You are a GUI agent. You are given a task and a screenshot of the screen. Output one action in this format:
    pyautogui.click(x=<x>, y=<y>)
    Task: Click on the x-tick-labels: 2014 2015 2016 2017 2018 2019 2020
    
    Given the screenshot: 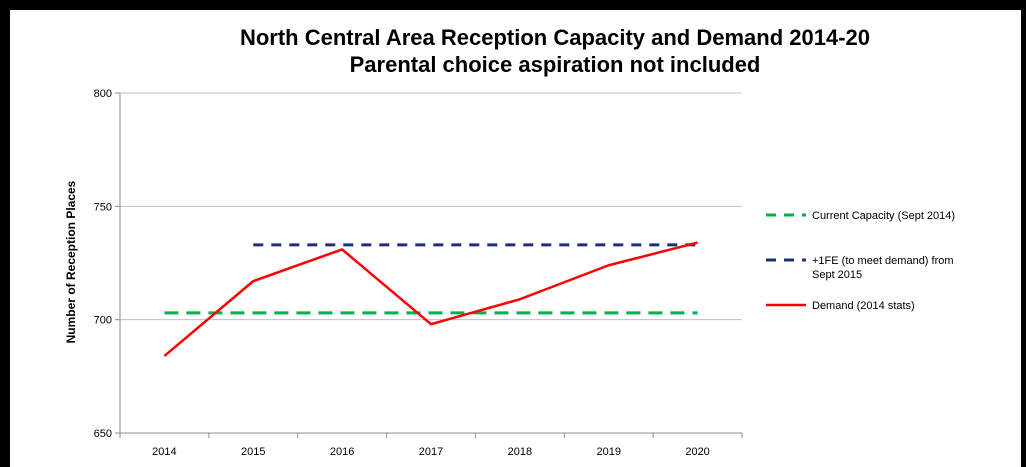 What is the action you would take?
    pyautogui.click(x=431, y=452)
    